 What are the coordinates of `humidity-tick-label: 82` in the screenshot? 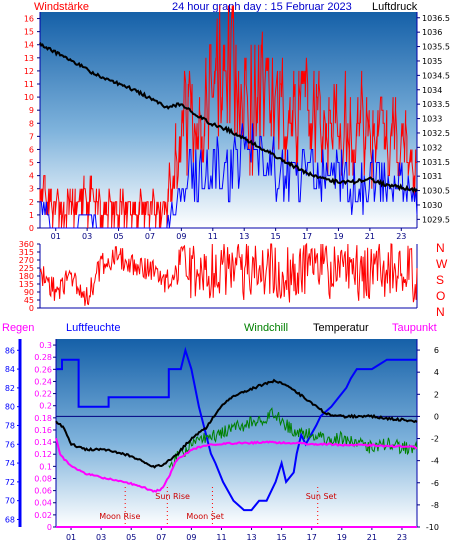 It's located at (10, 388).